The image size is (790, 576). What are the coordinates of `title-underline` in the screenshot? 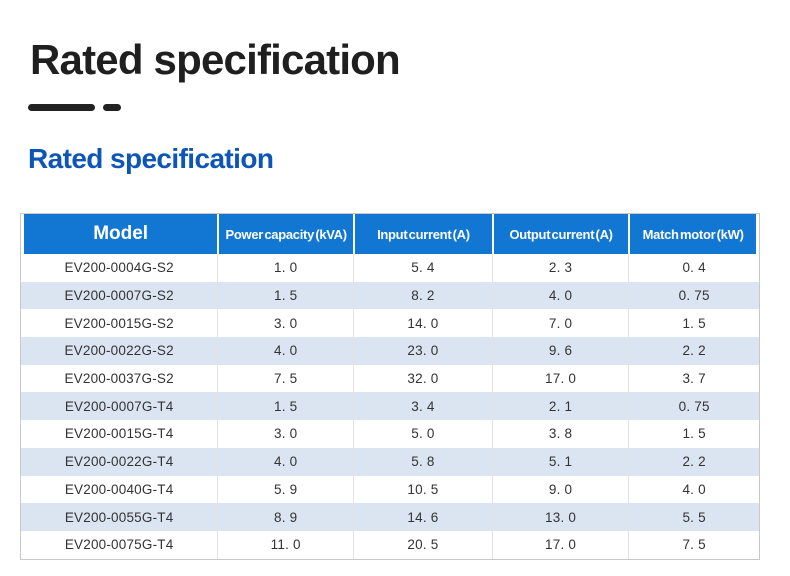 It's located at (74, 107).